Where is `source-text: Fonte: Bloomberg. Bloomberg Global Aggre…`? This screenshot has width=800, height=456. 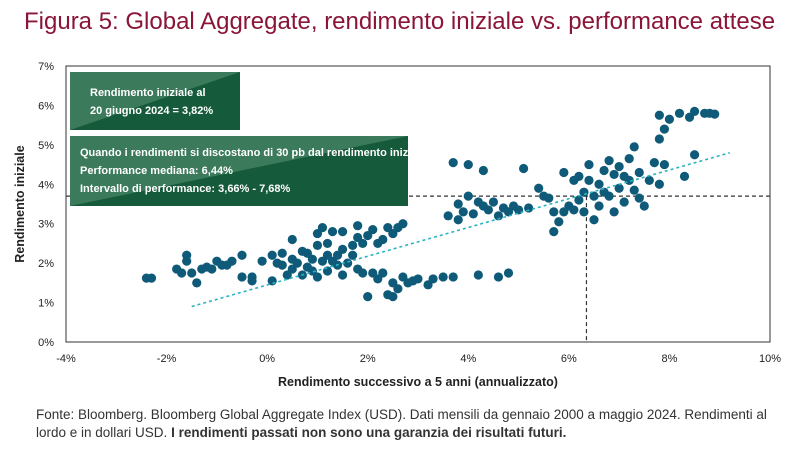
source-text: Fonte: Bloomberg. Bloomberg Global Aggre… is located at coordinates (401, 423).